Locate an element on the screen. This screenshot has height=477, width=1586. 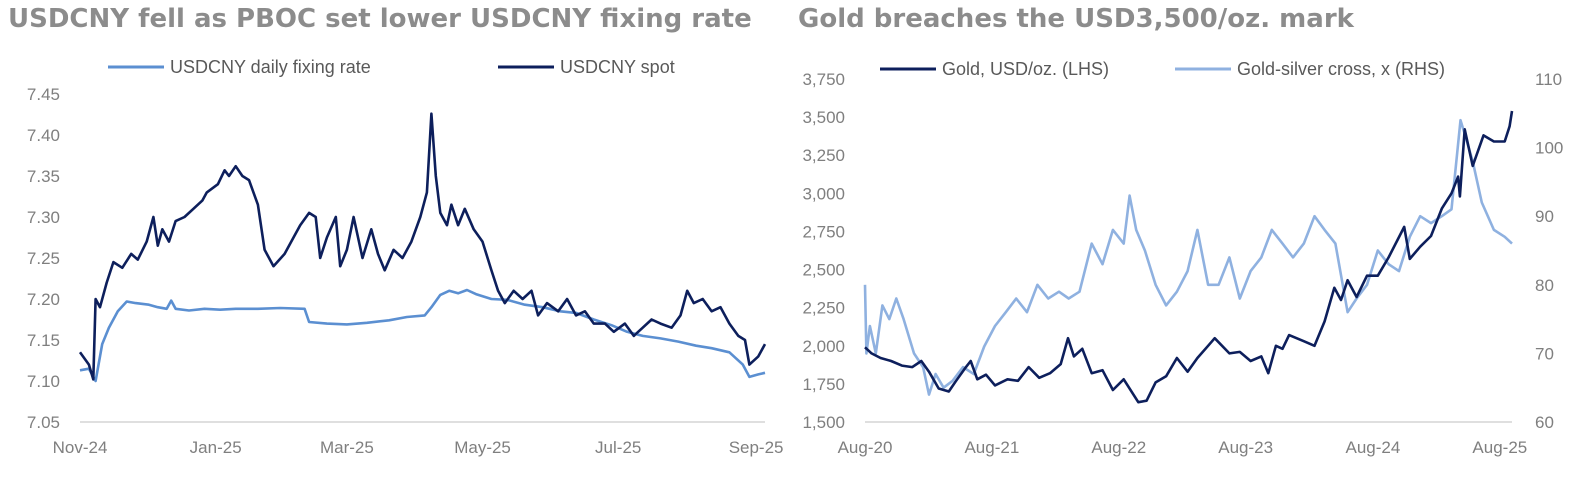
y-tick-label: 7.40 is located at coordinates (43, 135).